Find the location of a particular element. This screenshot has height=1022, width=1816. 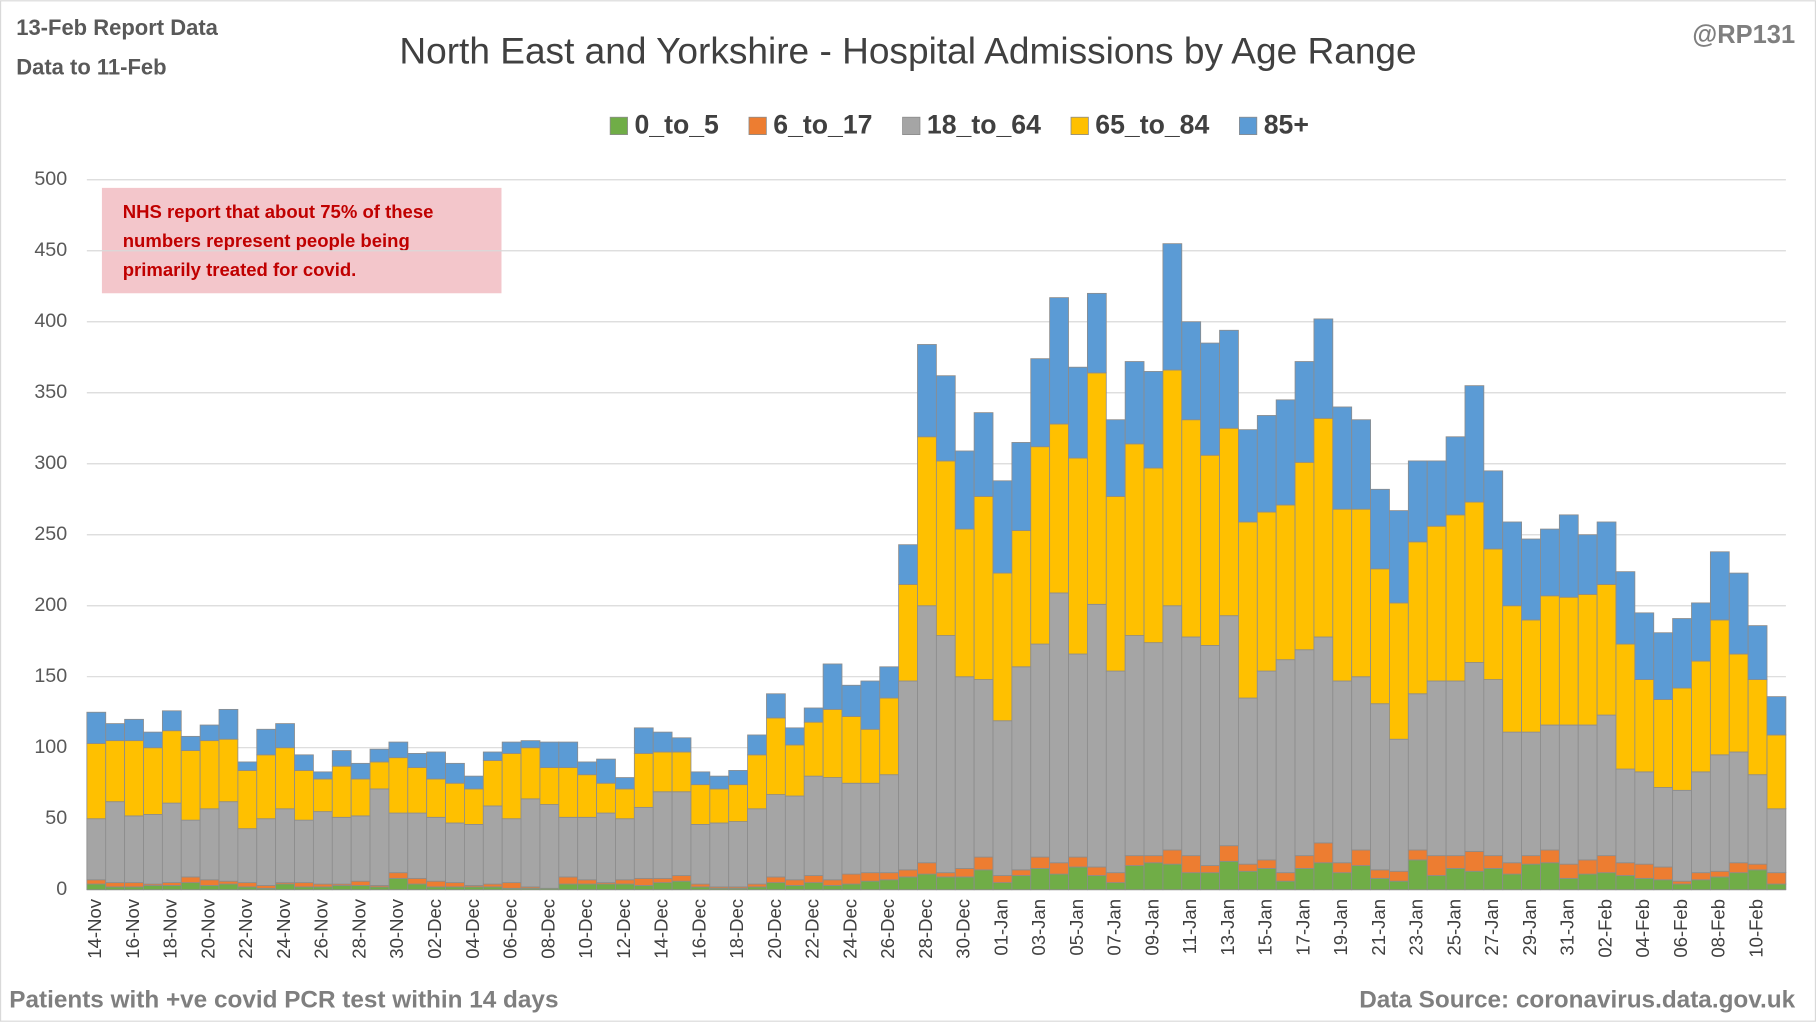

annotation-line: numbers represent people being is located at coordinates (266, 240).